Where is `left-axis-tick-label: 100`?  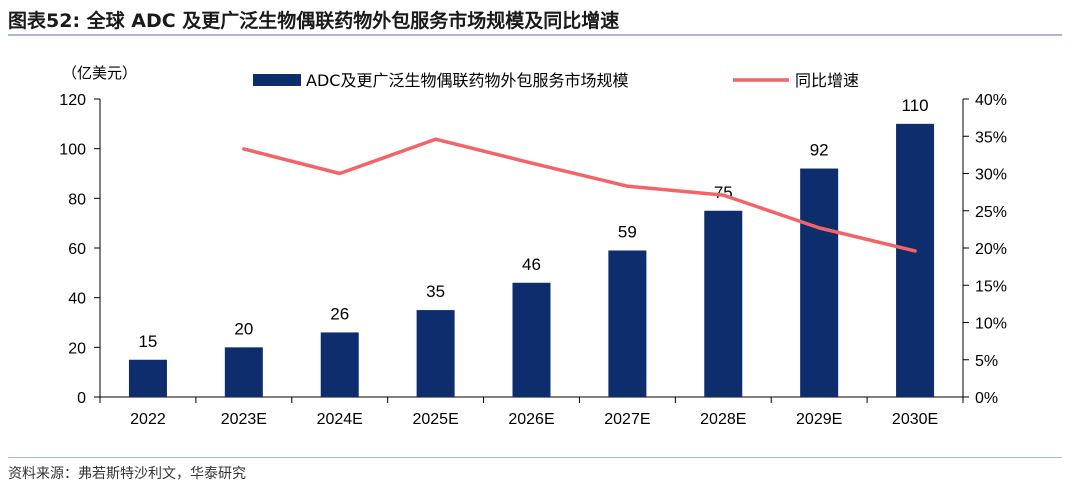
left-axis-tick-label: 100 is located at coordinates (72, 150).